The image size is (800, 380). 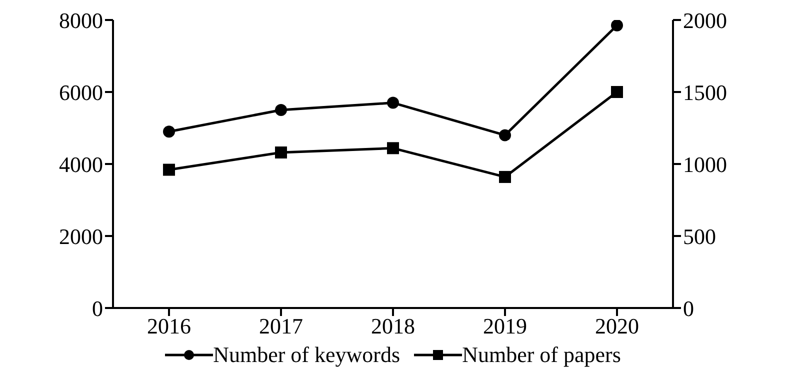 I want to click on x-tick-label: 2020, so click(x=617, y=326).